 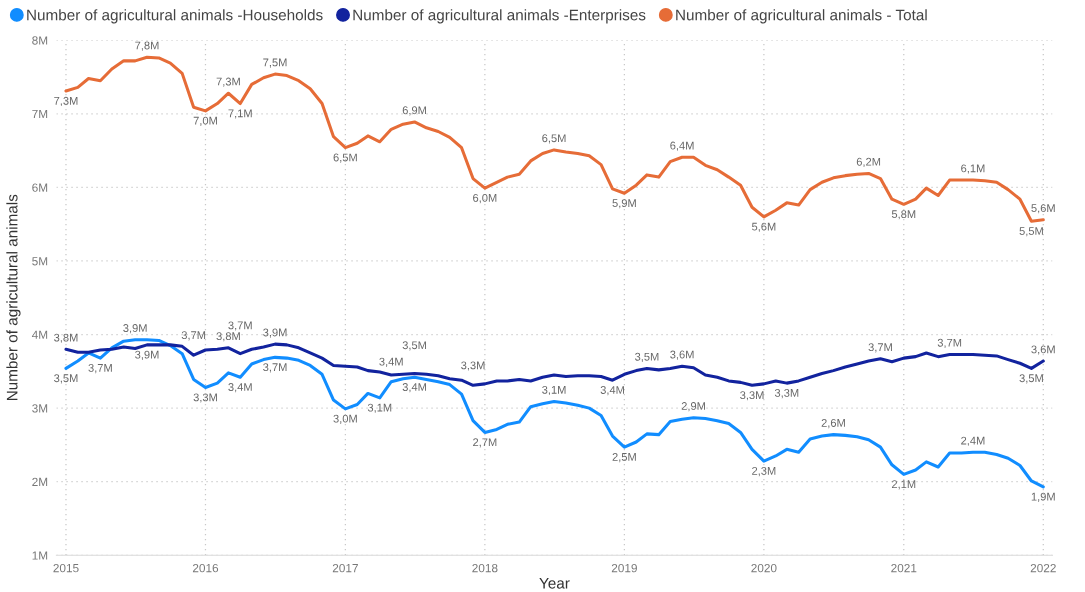 What do you see at coordinates (40, 261) in the screenshot?
I see `y-tick-label: 5M` at bounding box center [40, 261].